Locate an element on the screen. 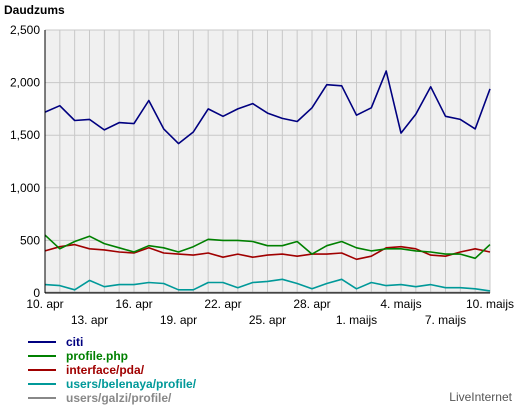 This screenshot has height=405, width=520. legend-label-citi: citi is located at coordinates (75, 342).